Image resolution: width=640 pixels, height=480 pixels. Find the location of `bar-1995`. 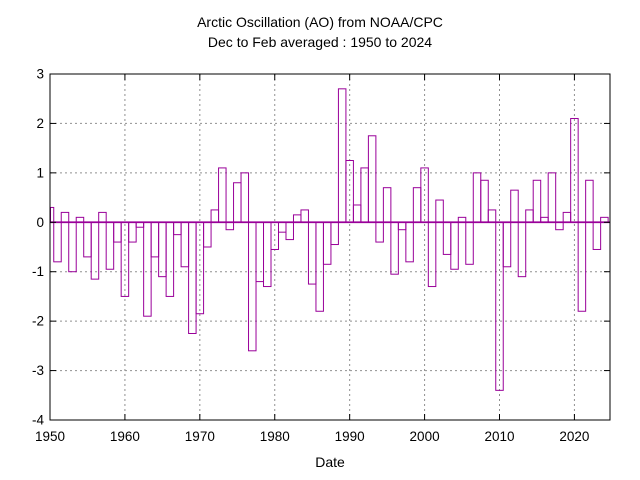

bar-1995 is located at coordinates (387, 205).